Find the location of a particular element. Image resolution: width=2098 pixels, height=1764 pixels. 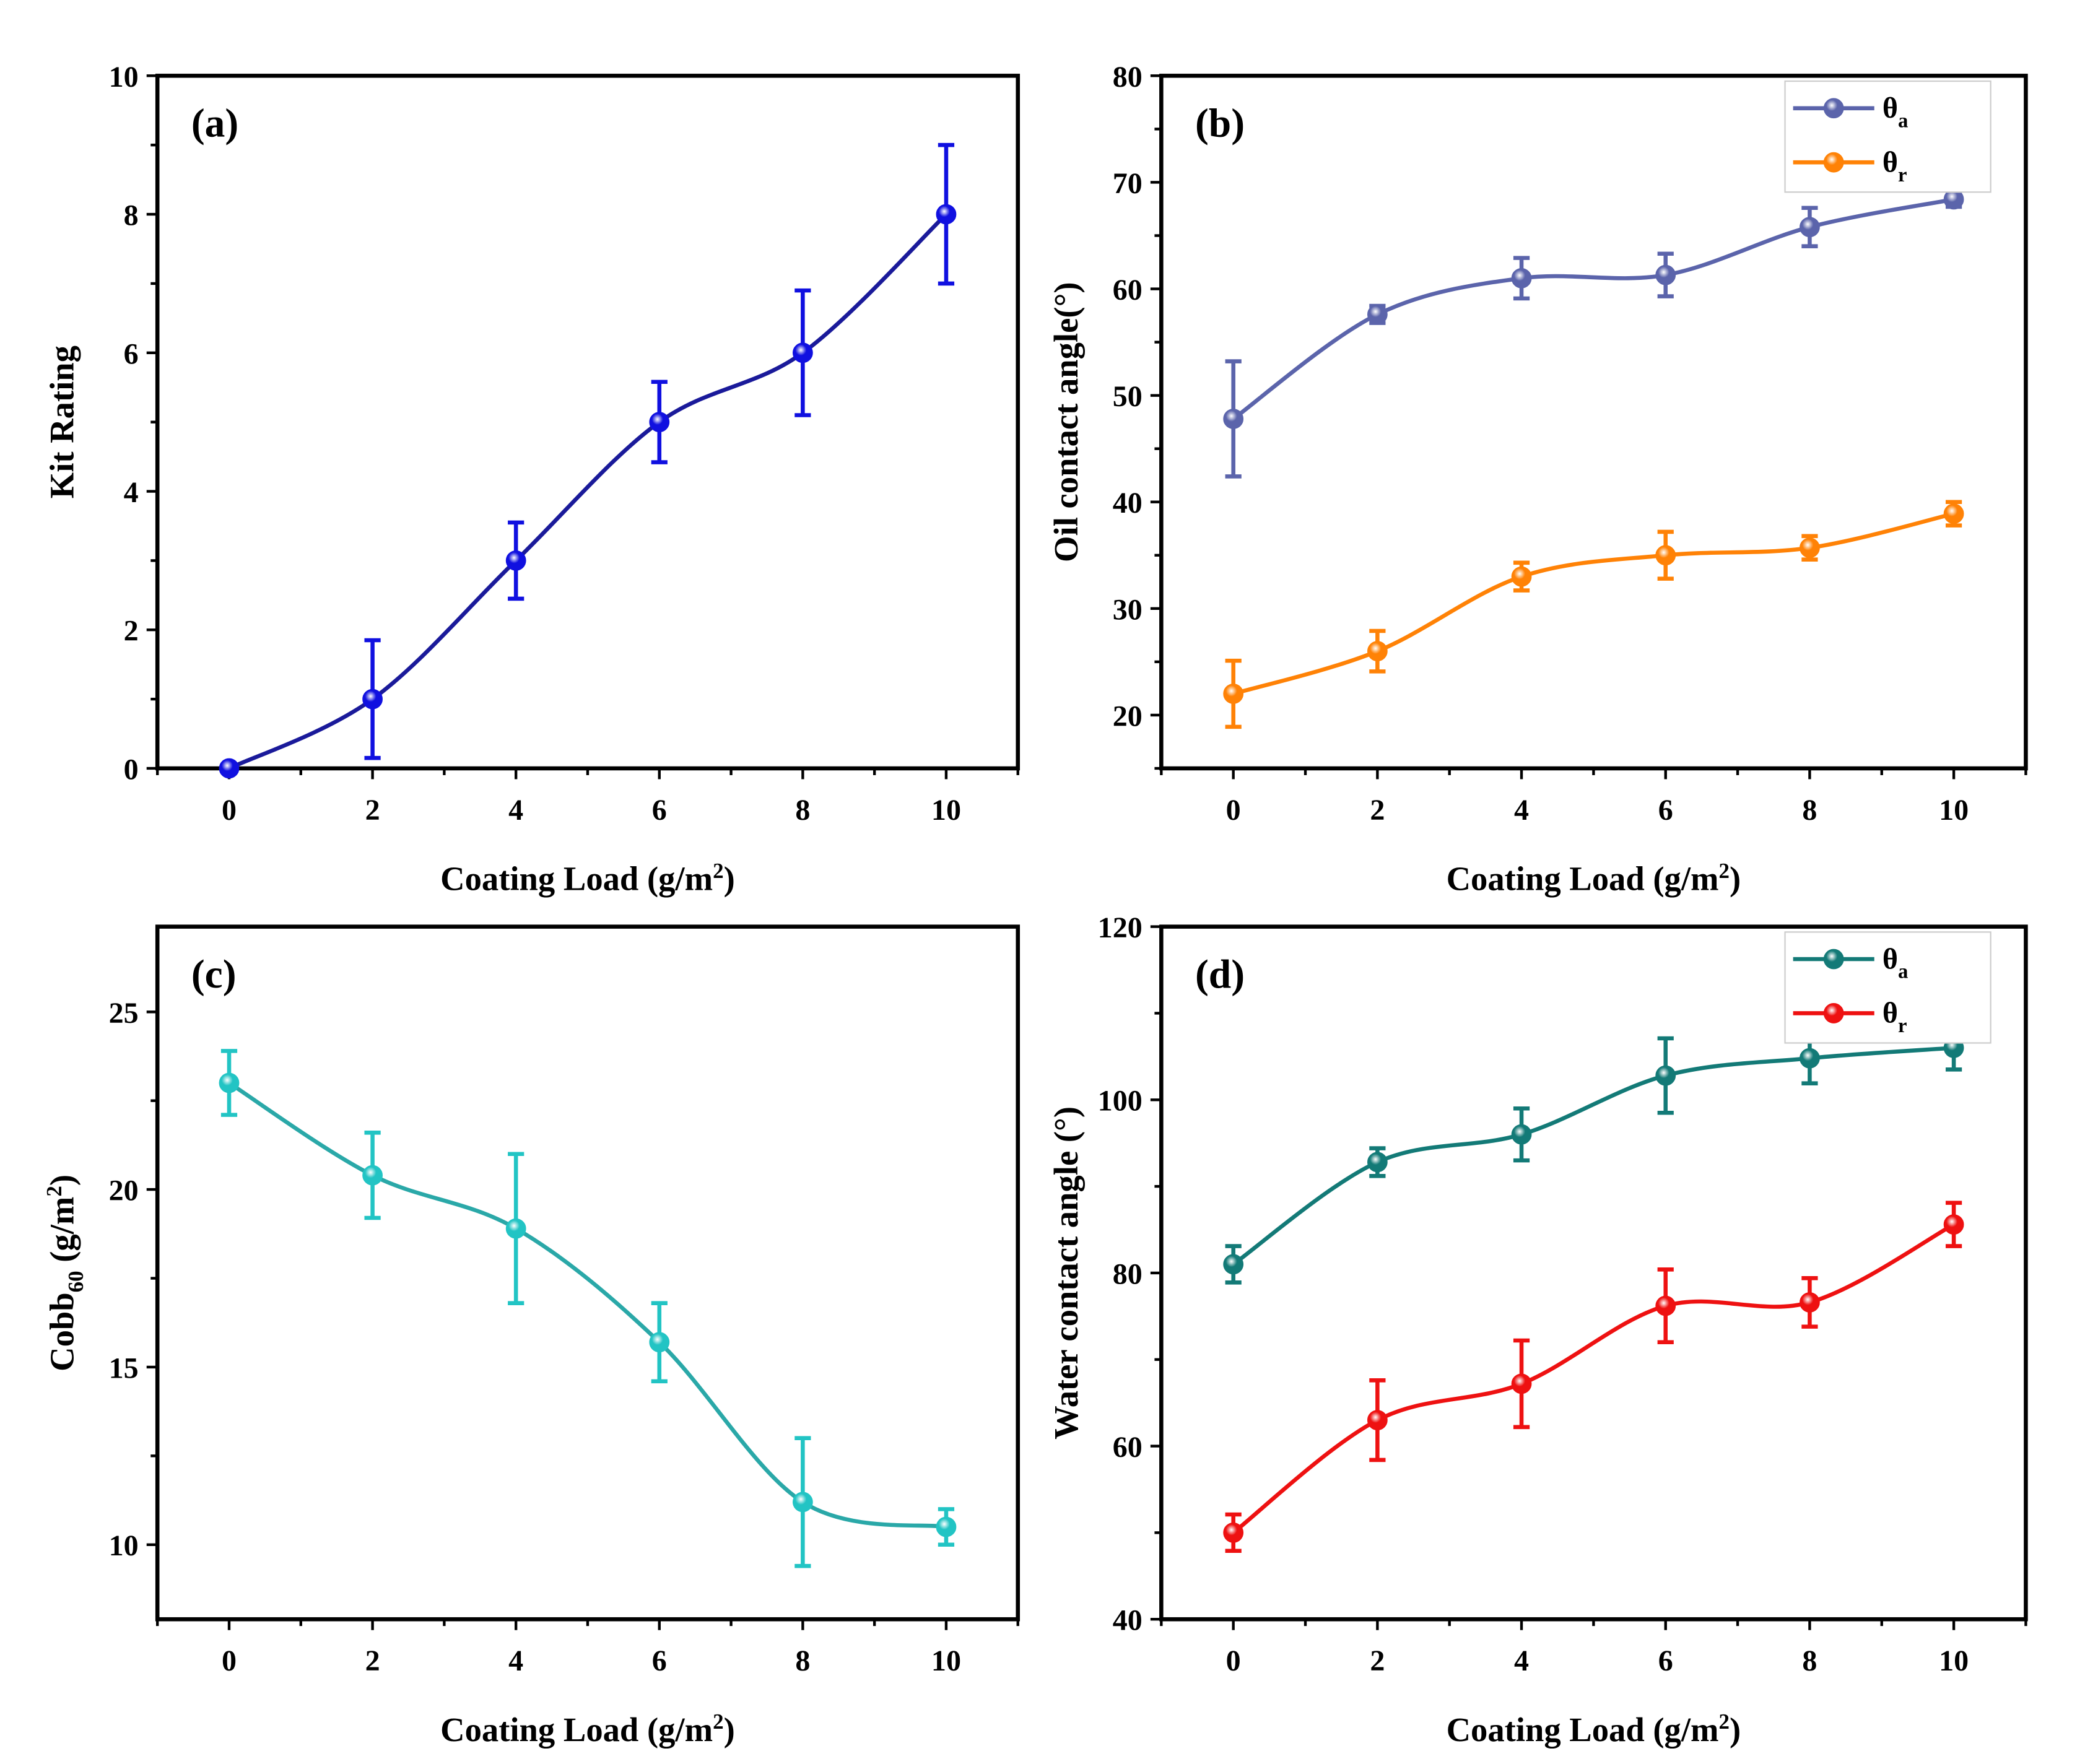

series-Kit Rating is located at coordinates (588, 460).